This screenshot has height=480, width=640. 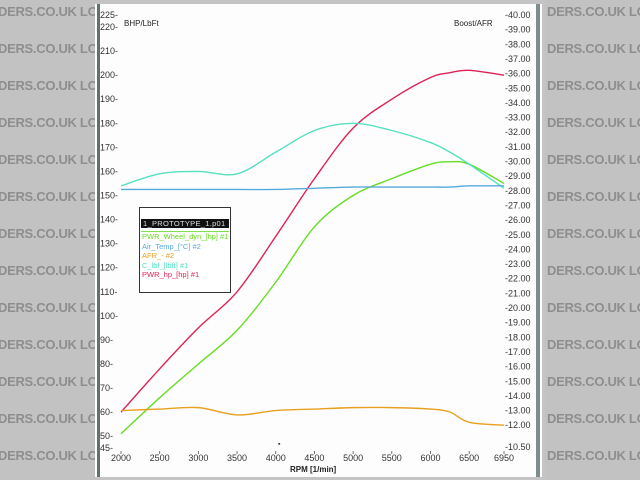 I want to click on right-tick-label: -34.00, so click(x=518, y=103).